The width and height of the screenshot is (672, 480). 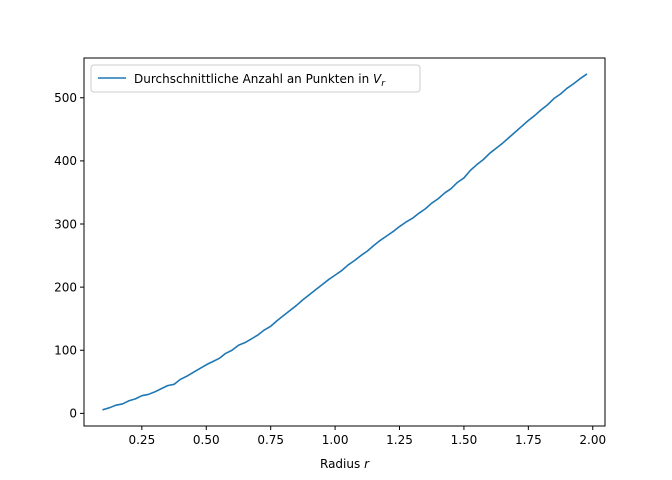 I want to click on x-tick-label: 1.50, so click(x=464, y=440).